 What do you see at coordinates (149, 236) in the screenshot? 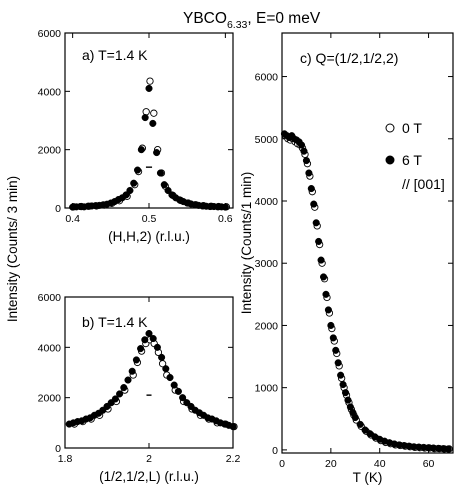
I see `x-axis-label-a: (H,H,2) (r.l.u.)` at bounding box center [149, 236].